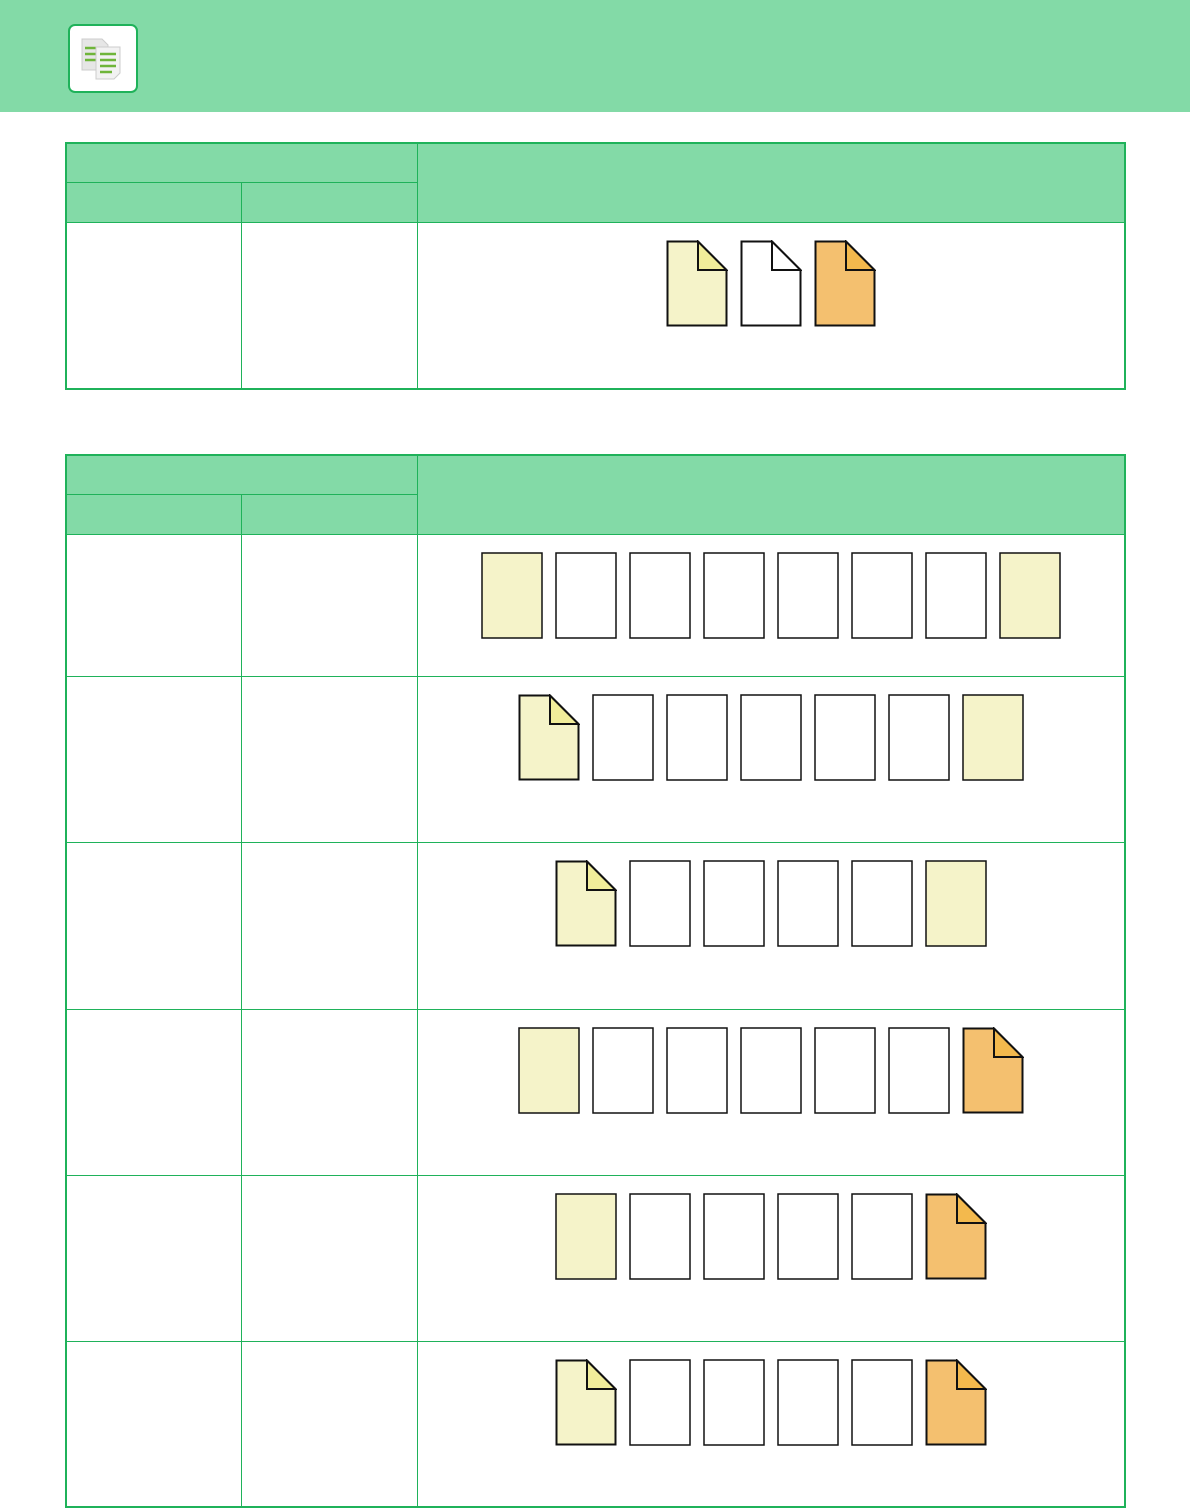 The image size is (1190, 1508). What do you see at coordinates (595, 56) in the screenshot?
I see `header-banner` at bounding box center [595, 56].